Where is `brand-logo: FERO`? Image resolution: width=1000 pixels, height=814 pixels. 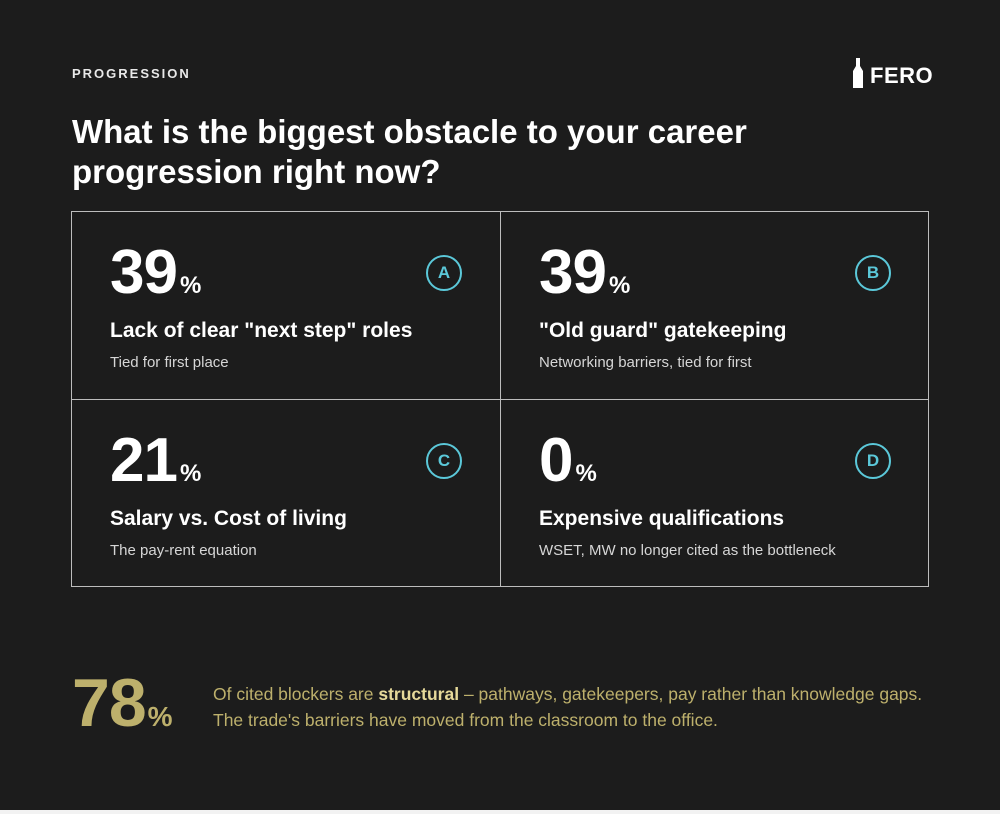
brand-logo: FERO is located at coordinates (892, 75).